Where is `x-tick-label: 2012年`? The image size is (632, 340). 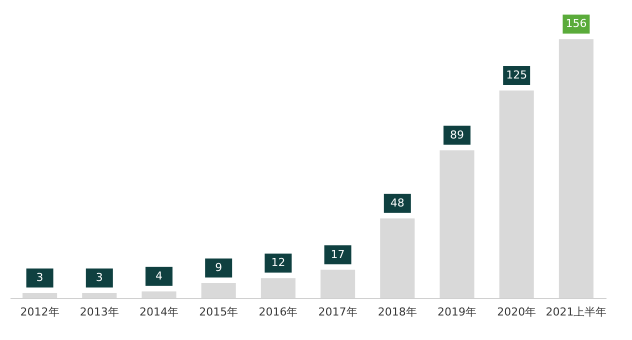
x-tick-label: 2012年 is located at coordinates (40, 312).